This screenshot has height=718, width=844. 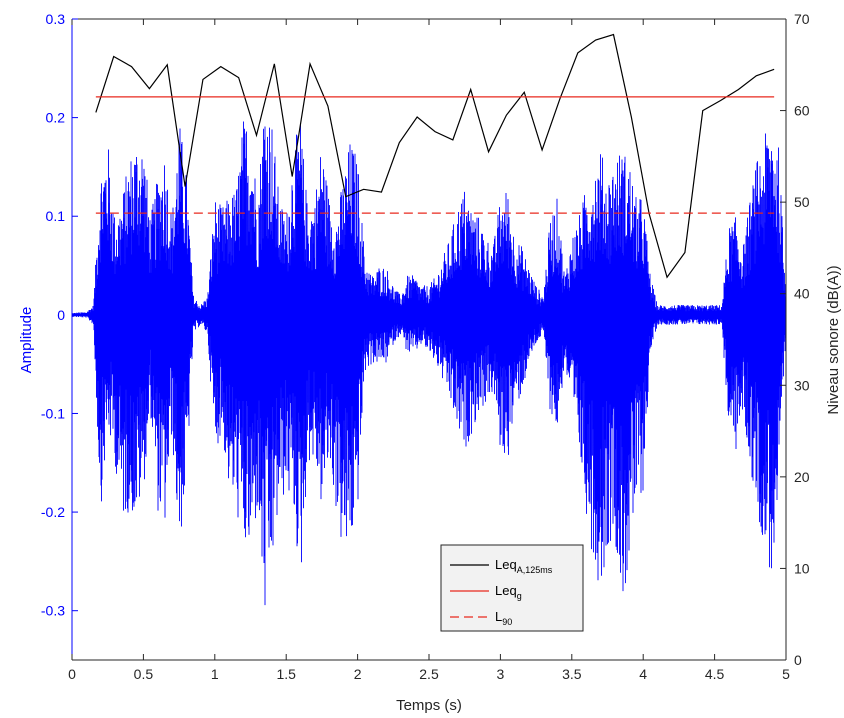 I want to click on y-left-tick-label-6: 0.3, so click(x=56, y=19).